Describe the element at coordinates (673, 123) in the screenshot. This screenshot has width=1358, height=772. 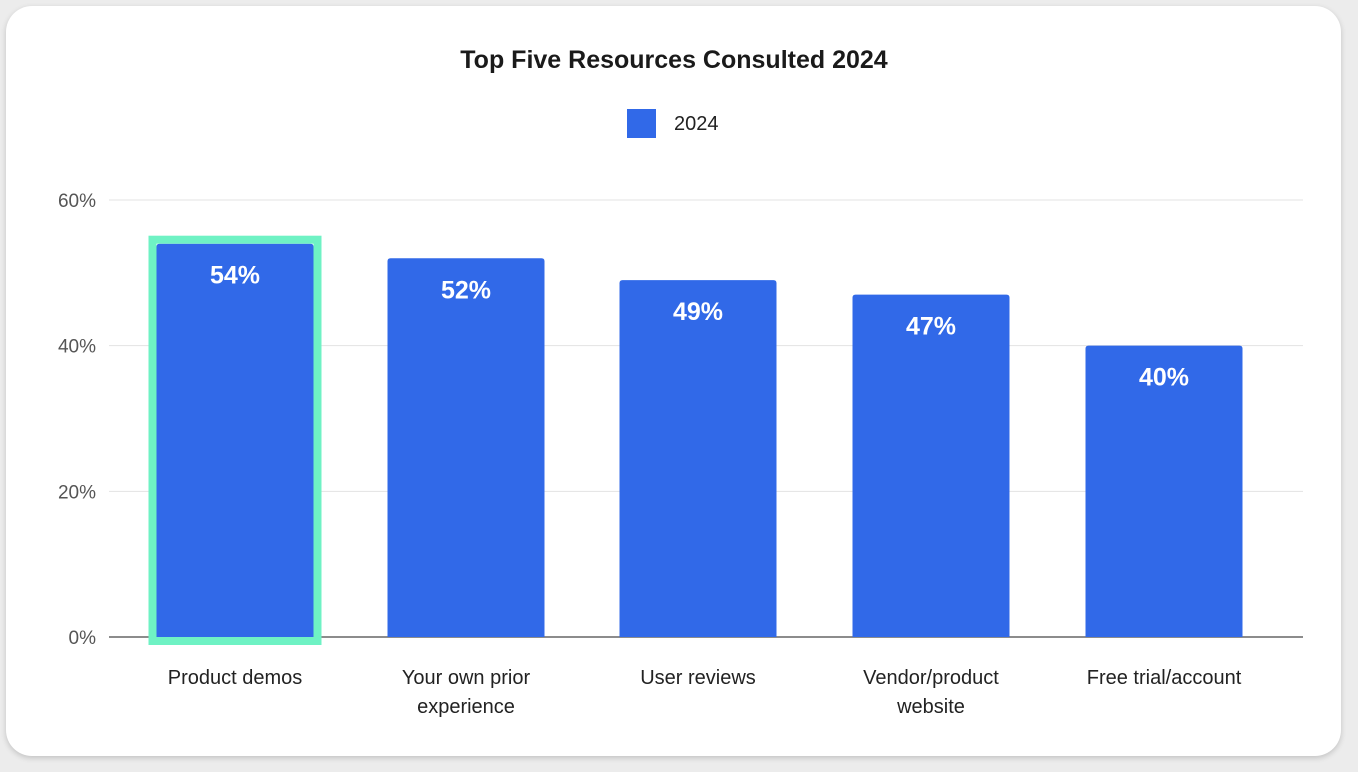
I see `legend: 2024` at that location.